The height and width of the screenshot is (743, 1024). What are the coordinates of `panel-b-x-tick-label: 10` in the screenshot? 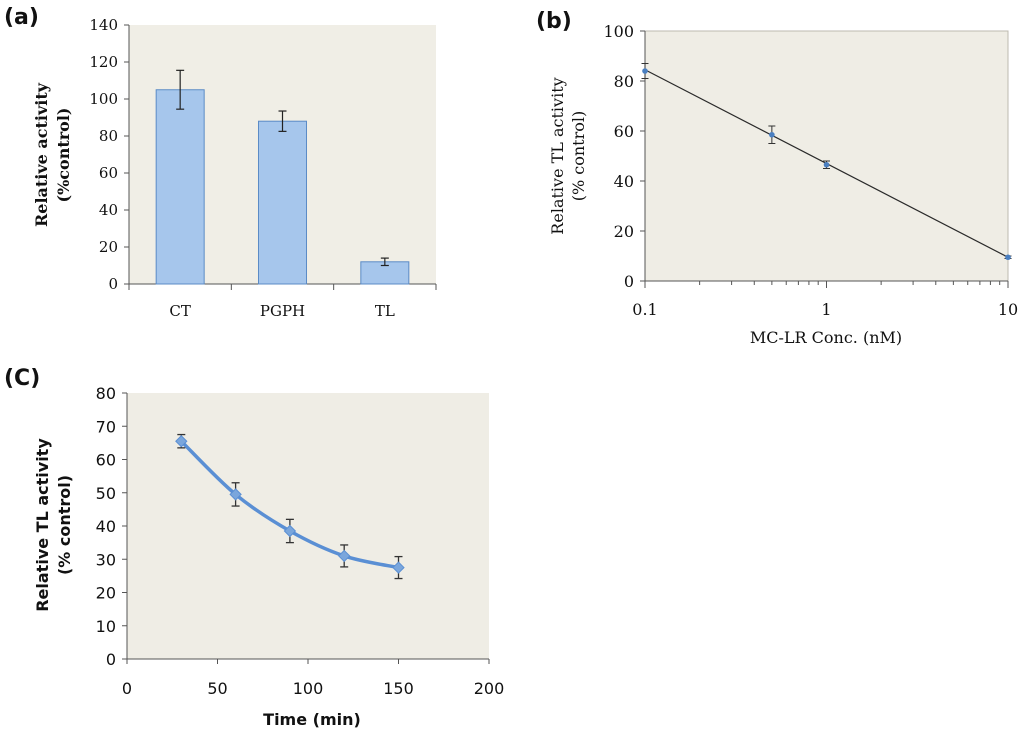 It's located at (1008, 309).